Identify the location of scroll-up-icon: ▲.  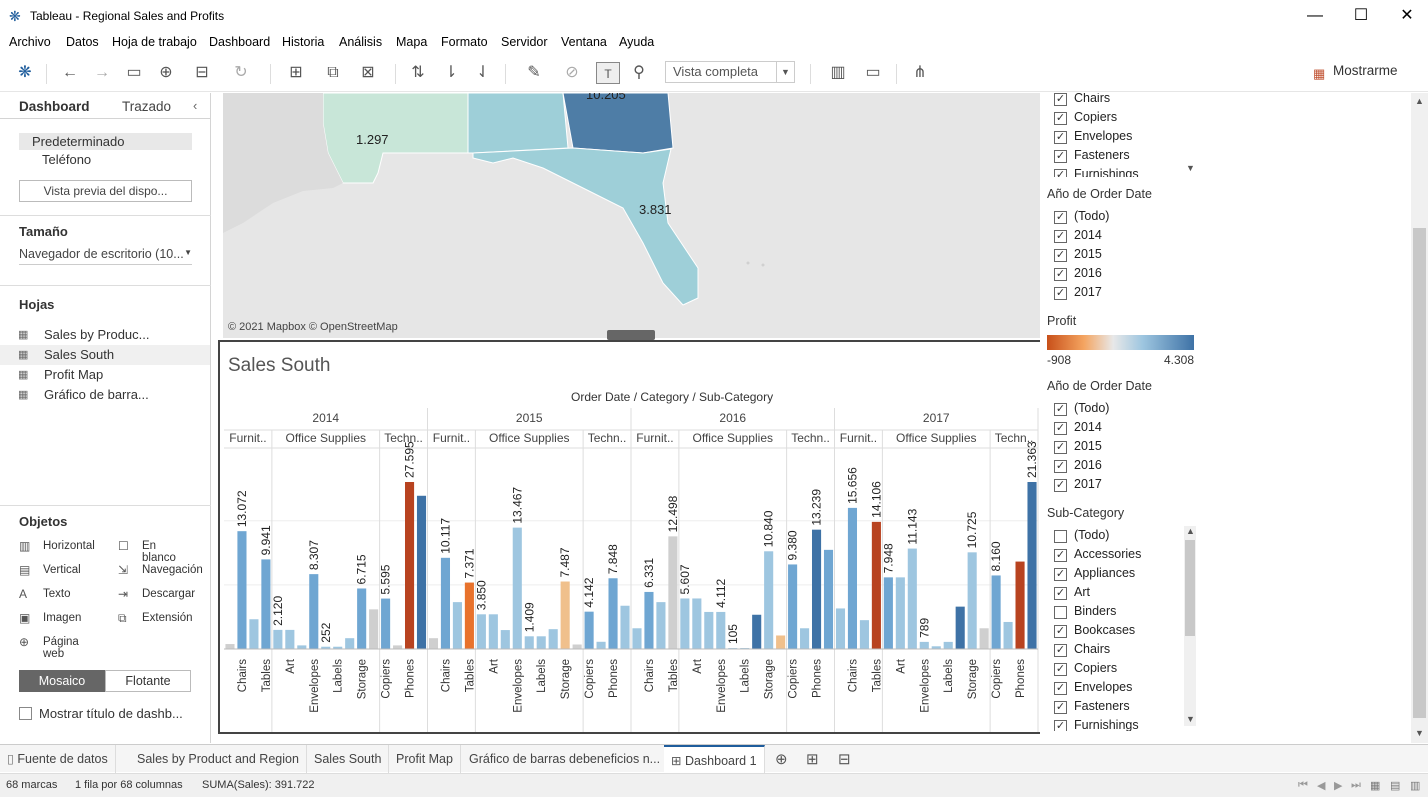
(1190, 531).